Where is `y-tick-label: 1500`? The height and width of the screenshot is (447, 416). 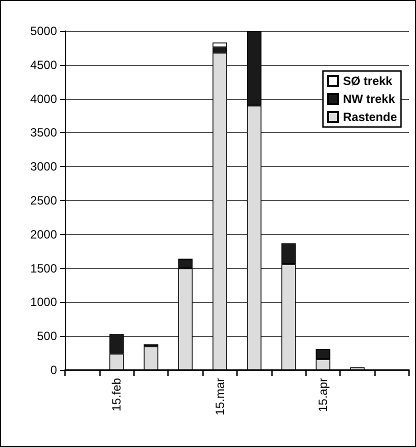
y-tick-label: 1500 is located at coordinates (44, 268).